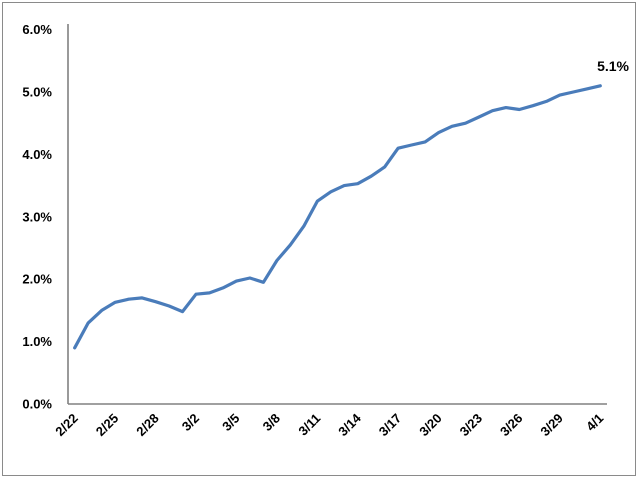 Image resolution: width=640 pixels, height=480 pixels. I want to click on x-axis-tick-label: 2/22, so click(66, 425).